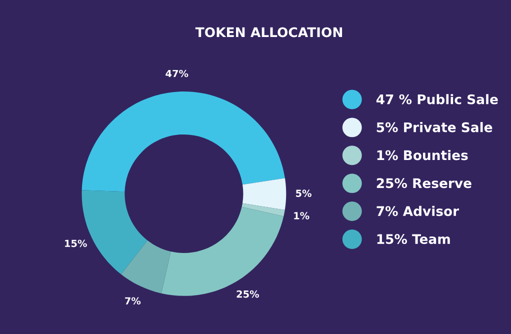 This screenshot has width=511, height=334. I want to click on legend-label: 5% Private Sale, so click(434, 127).